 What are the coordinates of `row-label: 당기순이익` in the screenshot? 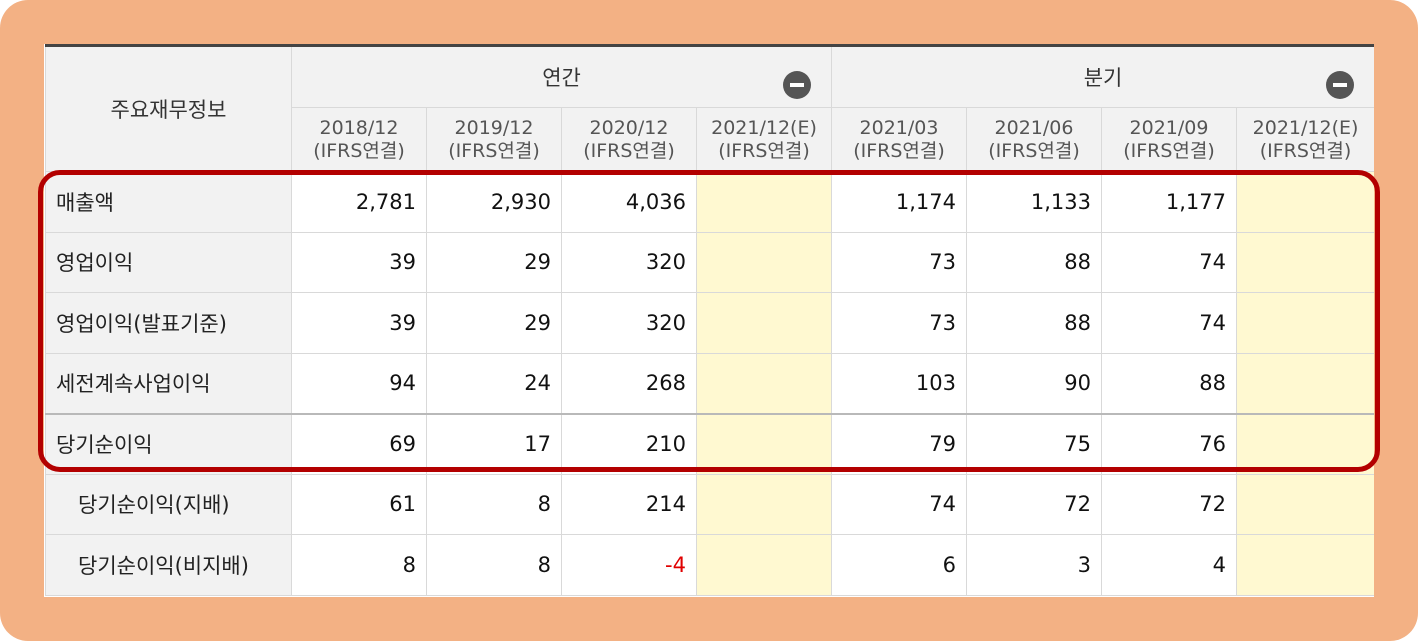 It's located at (168, 443).